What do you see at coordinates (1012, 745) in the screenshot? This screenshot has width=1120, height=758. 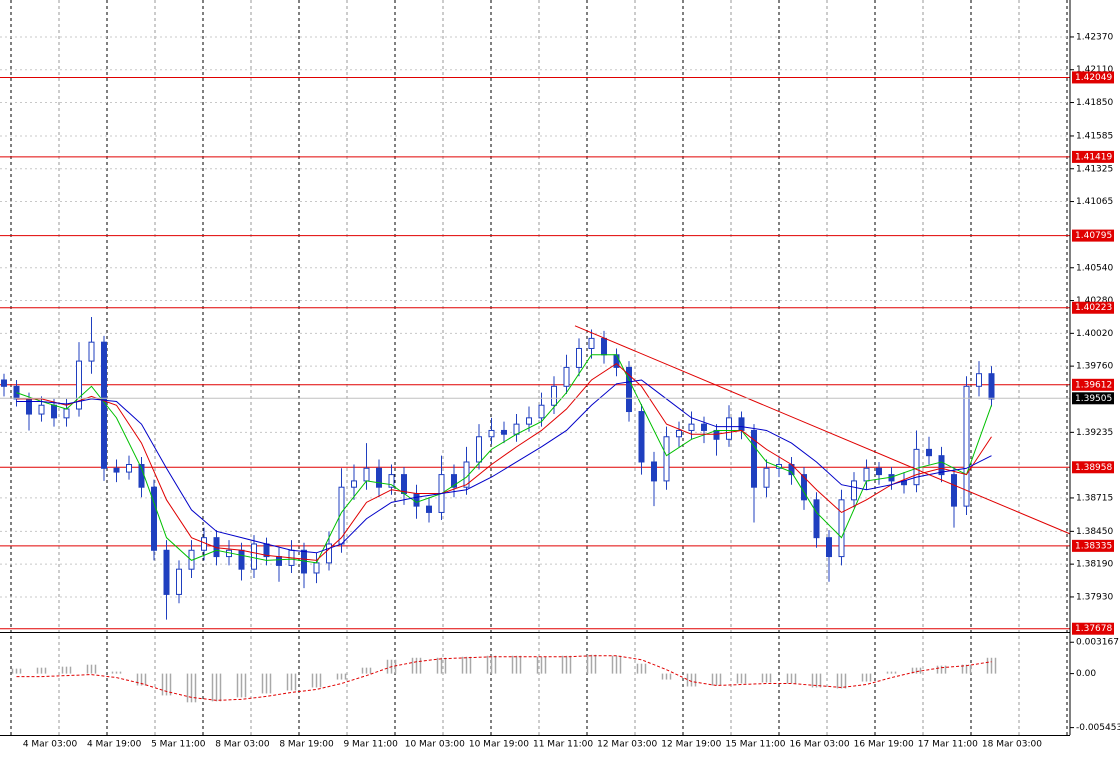 I see `x-tick-label: 18 Mar 03:00` at bounding box center [1012, 745].